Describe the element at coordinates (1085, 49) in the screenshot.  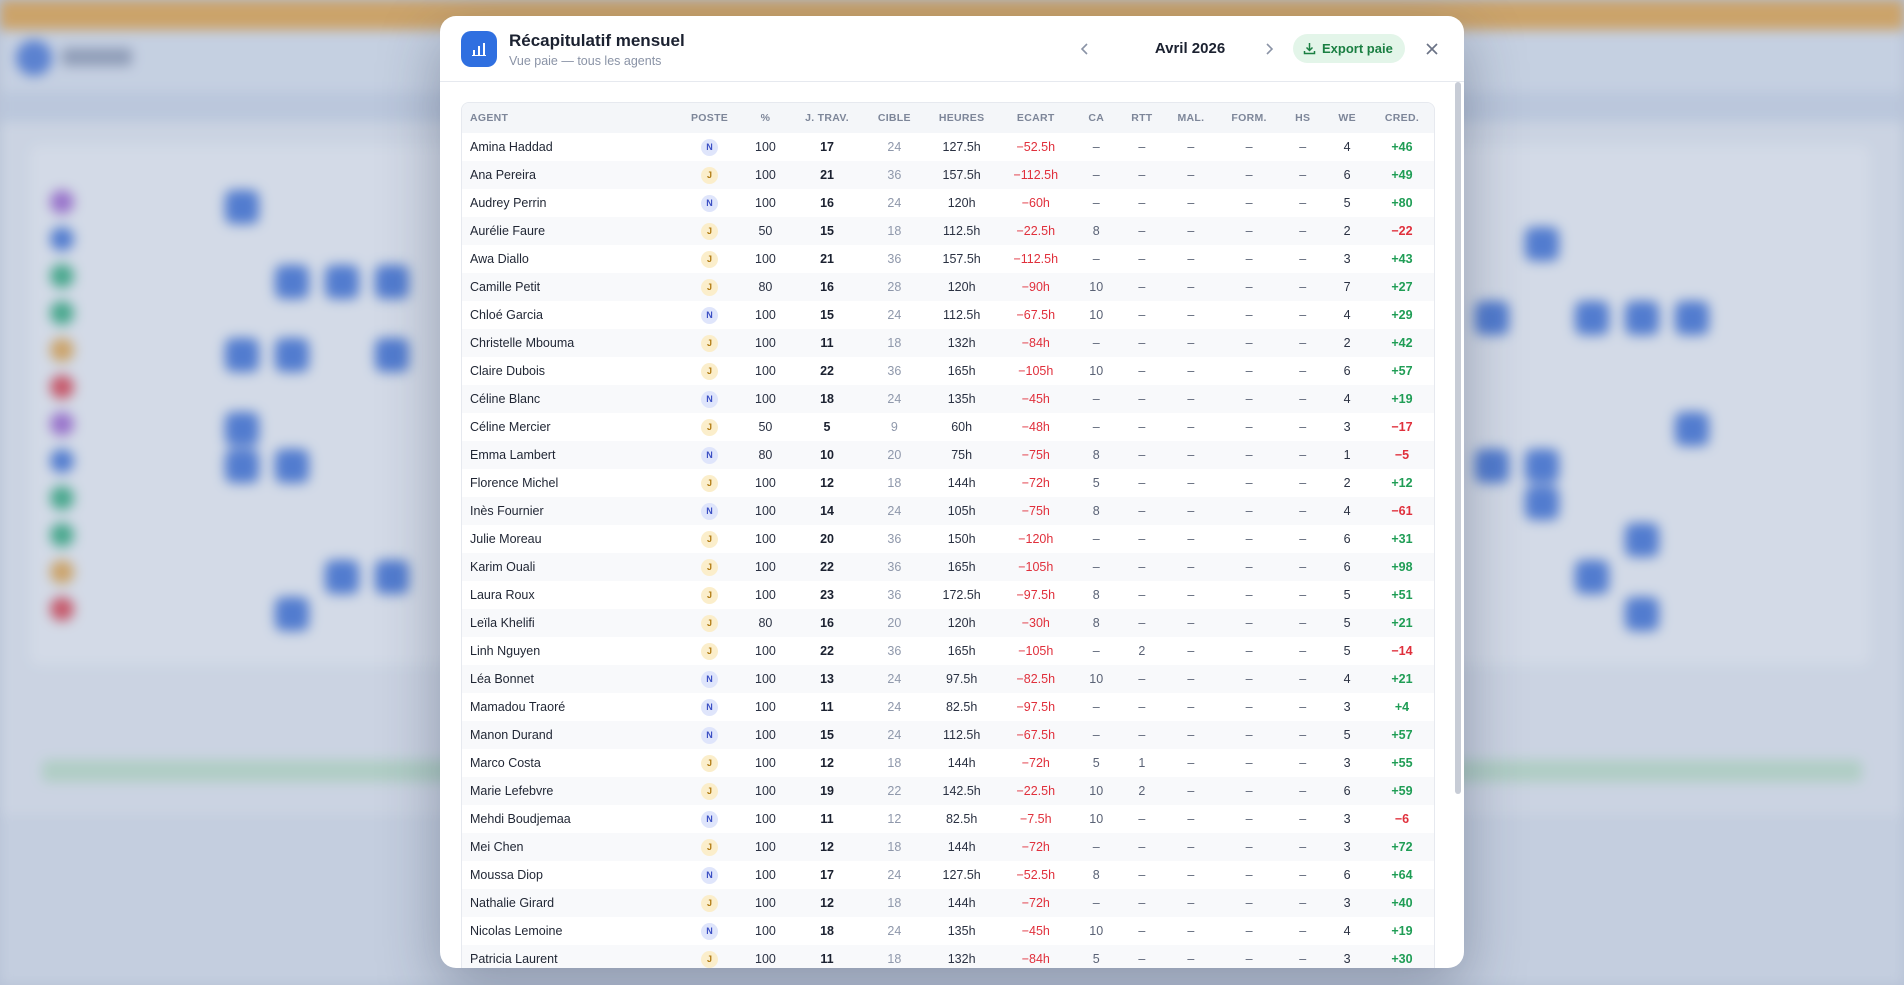
I see `chevron-left-icon` at that location.